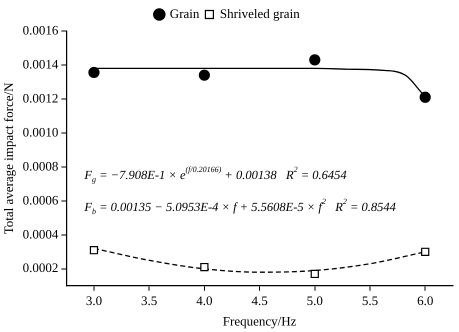 Image resolution: width=459 pixels, height=332 pixels. I want to click on y-tick-label: 0.0010, so click(40, 132).